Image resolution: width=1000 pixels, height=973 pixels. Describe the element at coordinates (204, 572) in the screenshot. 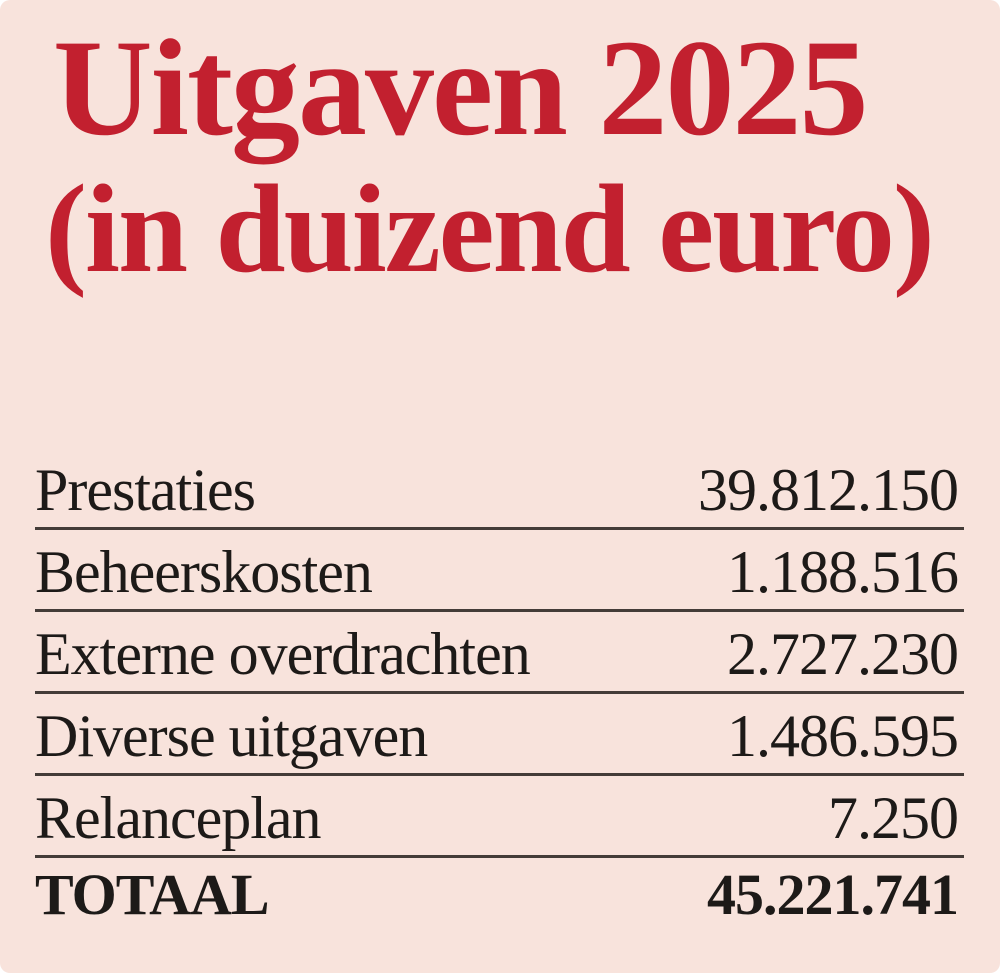

I see `row-label: Beheerskosten` at that location.